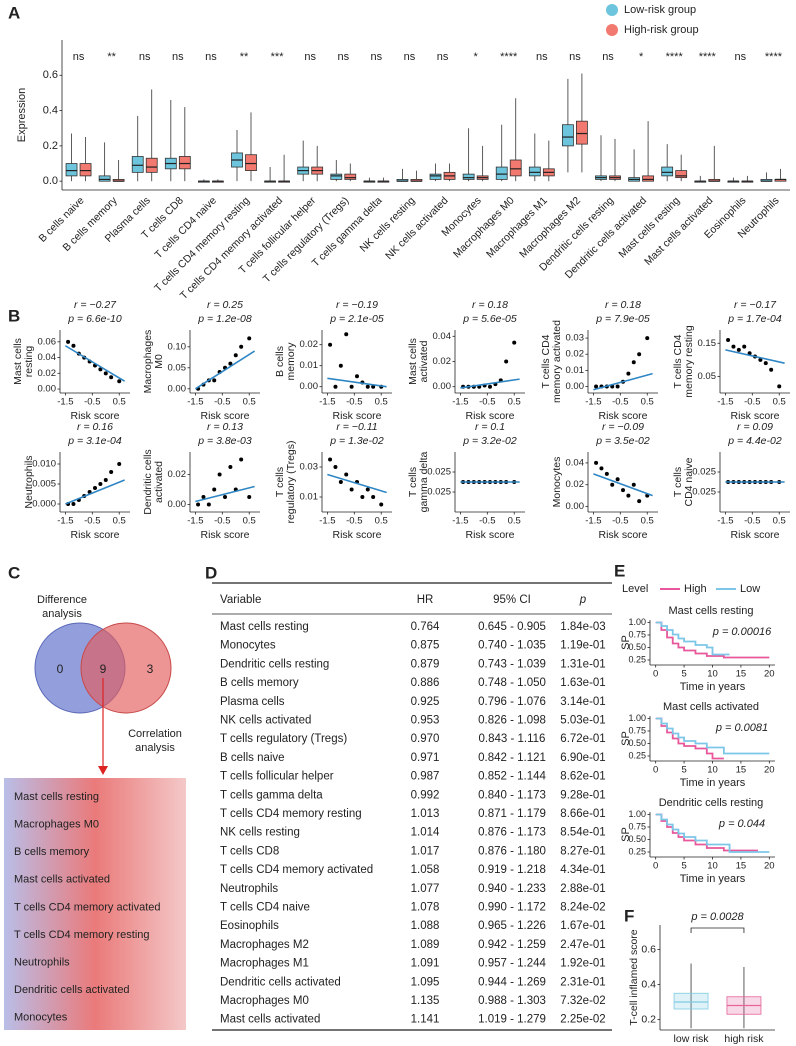 The height and width of the screenshot is (1046, 796). Describe the element at coordinates (278, 57) in the screenshot. I see `significance: ***` at that location.